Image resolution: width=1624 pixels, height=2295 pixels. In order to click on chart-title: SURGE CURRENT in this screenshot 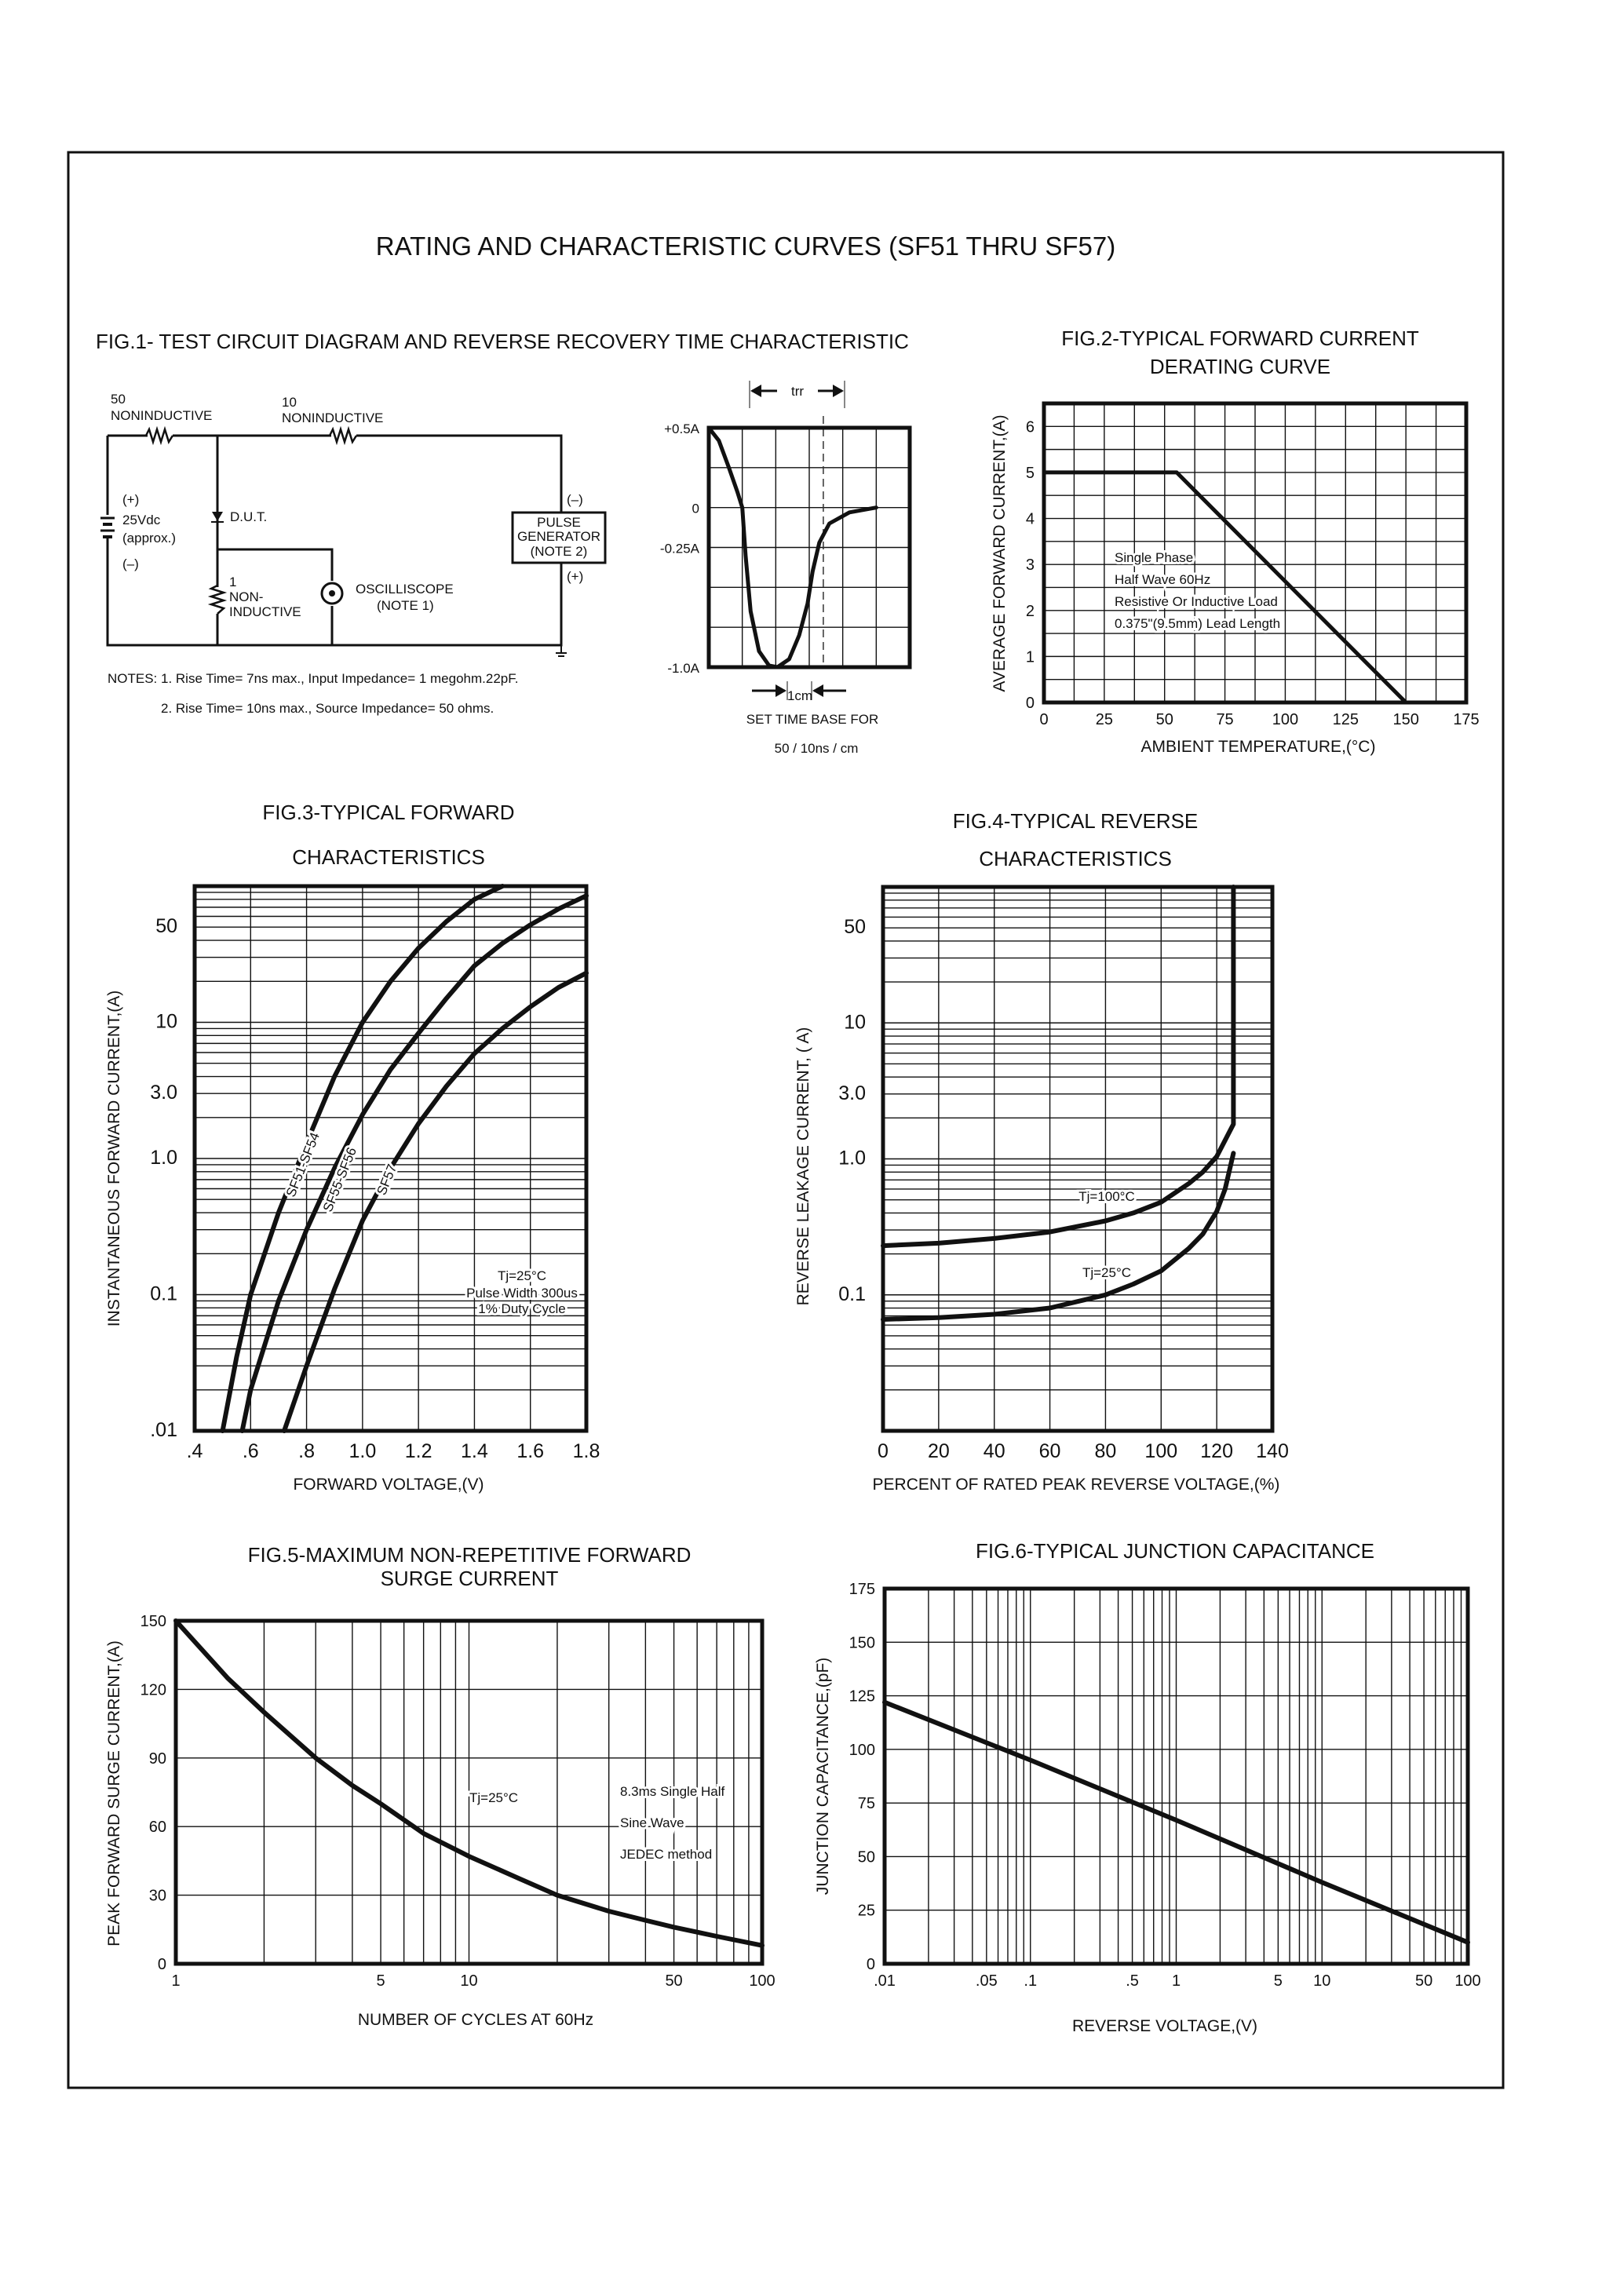, I will do `click(470, 1578)`.